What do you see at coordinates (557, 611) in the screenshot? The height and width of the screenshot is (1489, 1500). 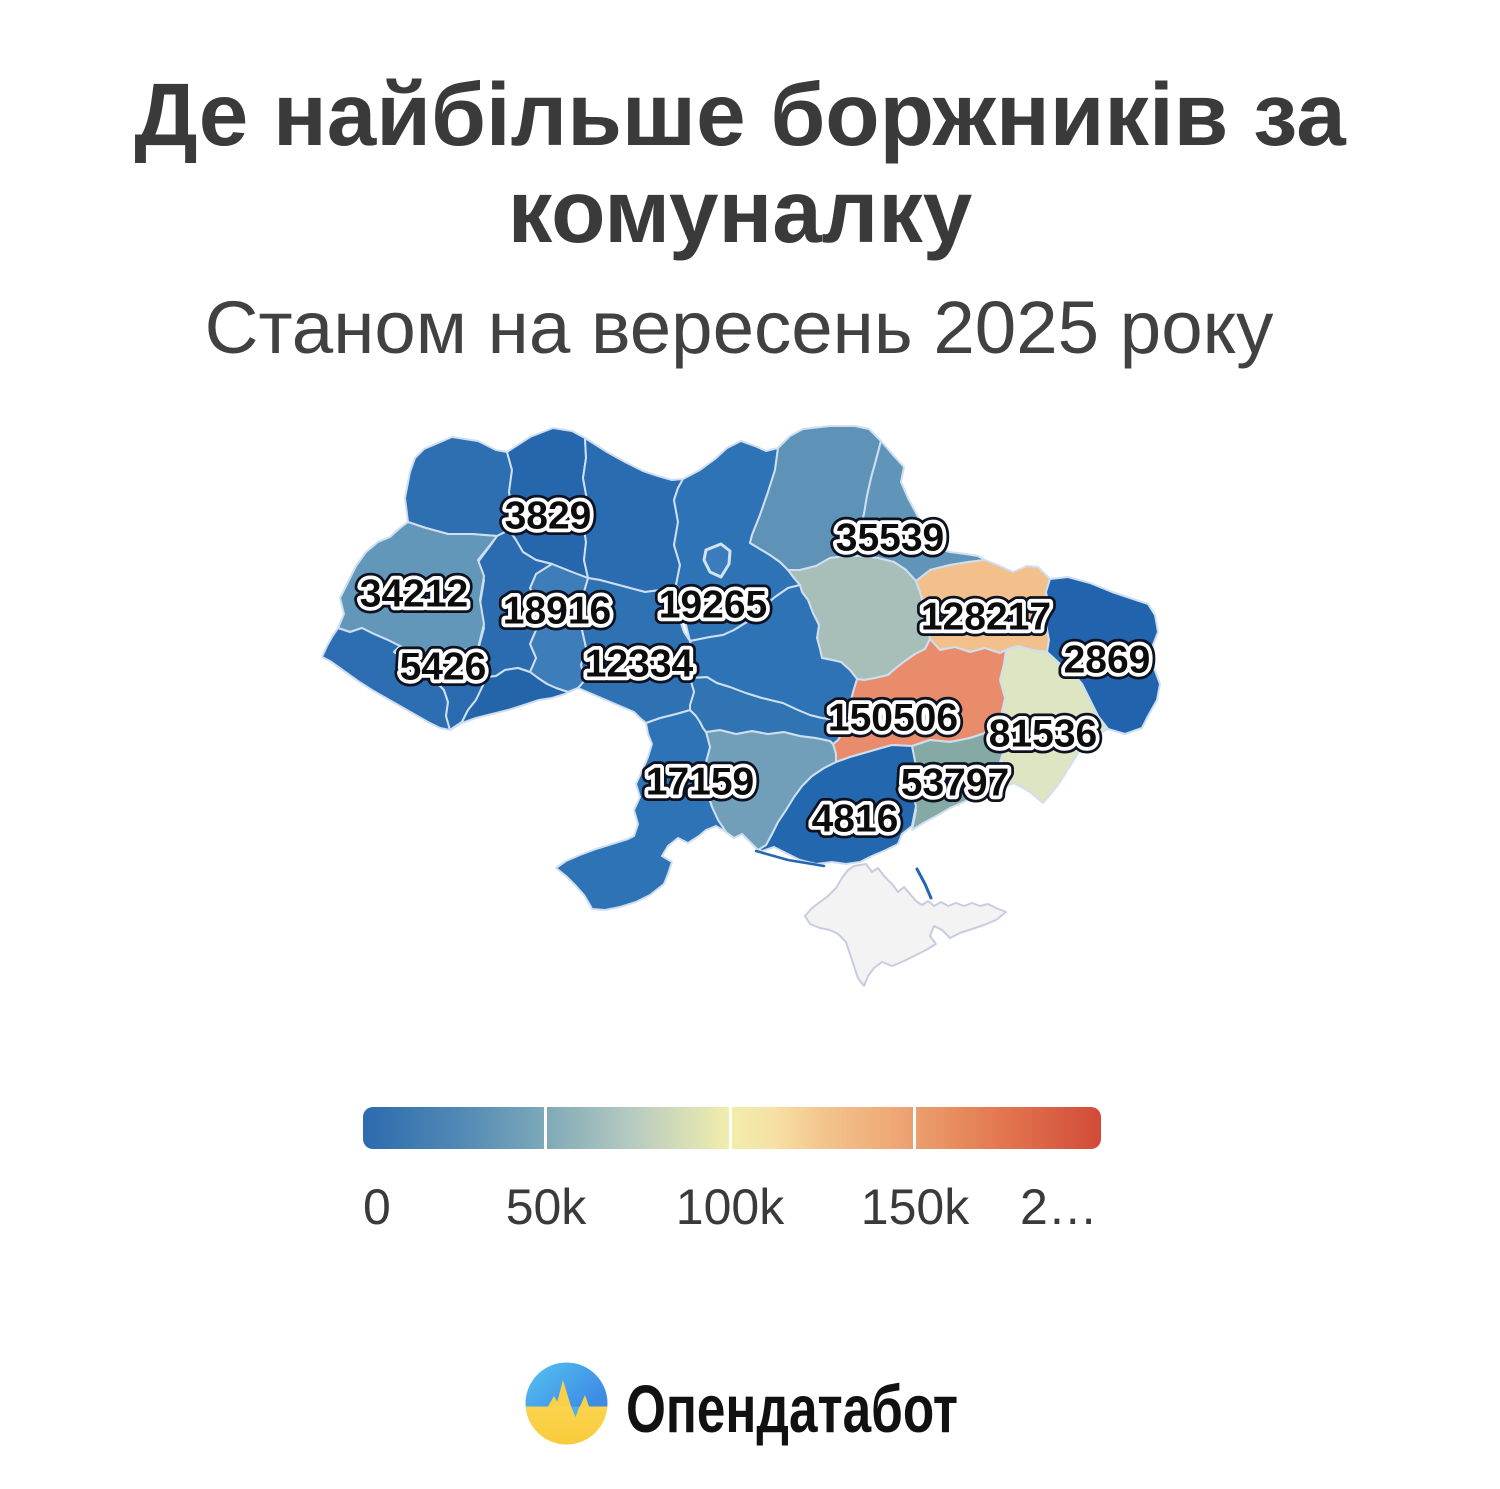 I see `svg-text: 18916` at bounding box center [557, 611].